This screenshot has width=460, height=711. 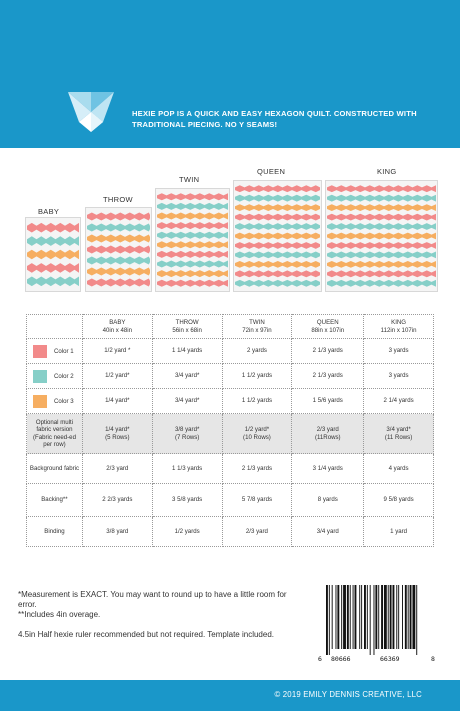 I want to click on quilt-baby, so click(x=53, y=254).